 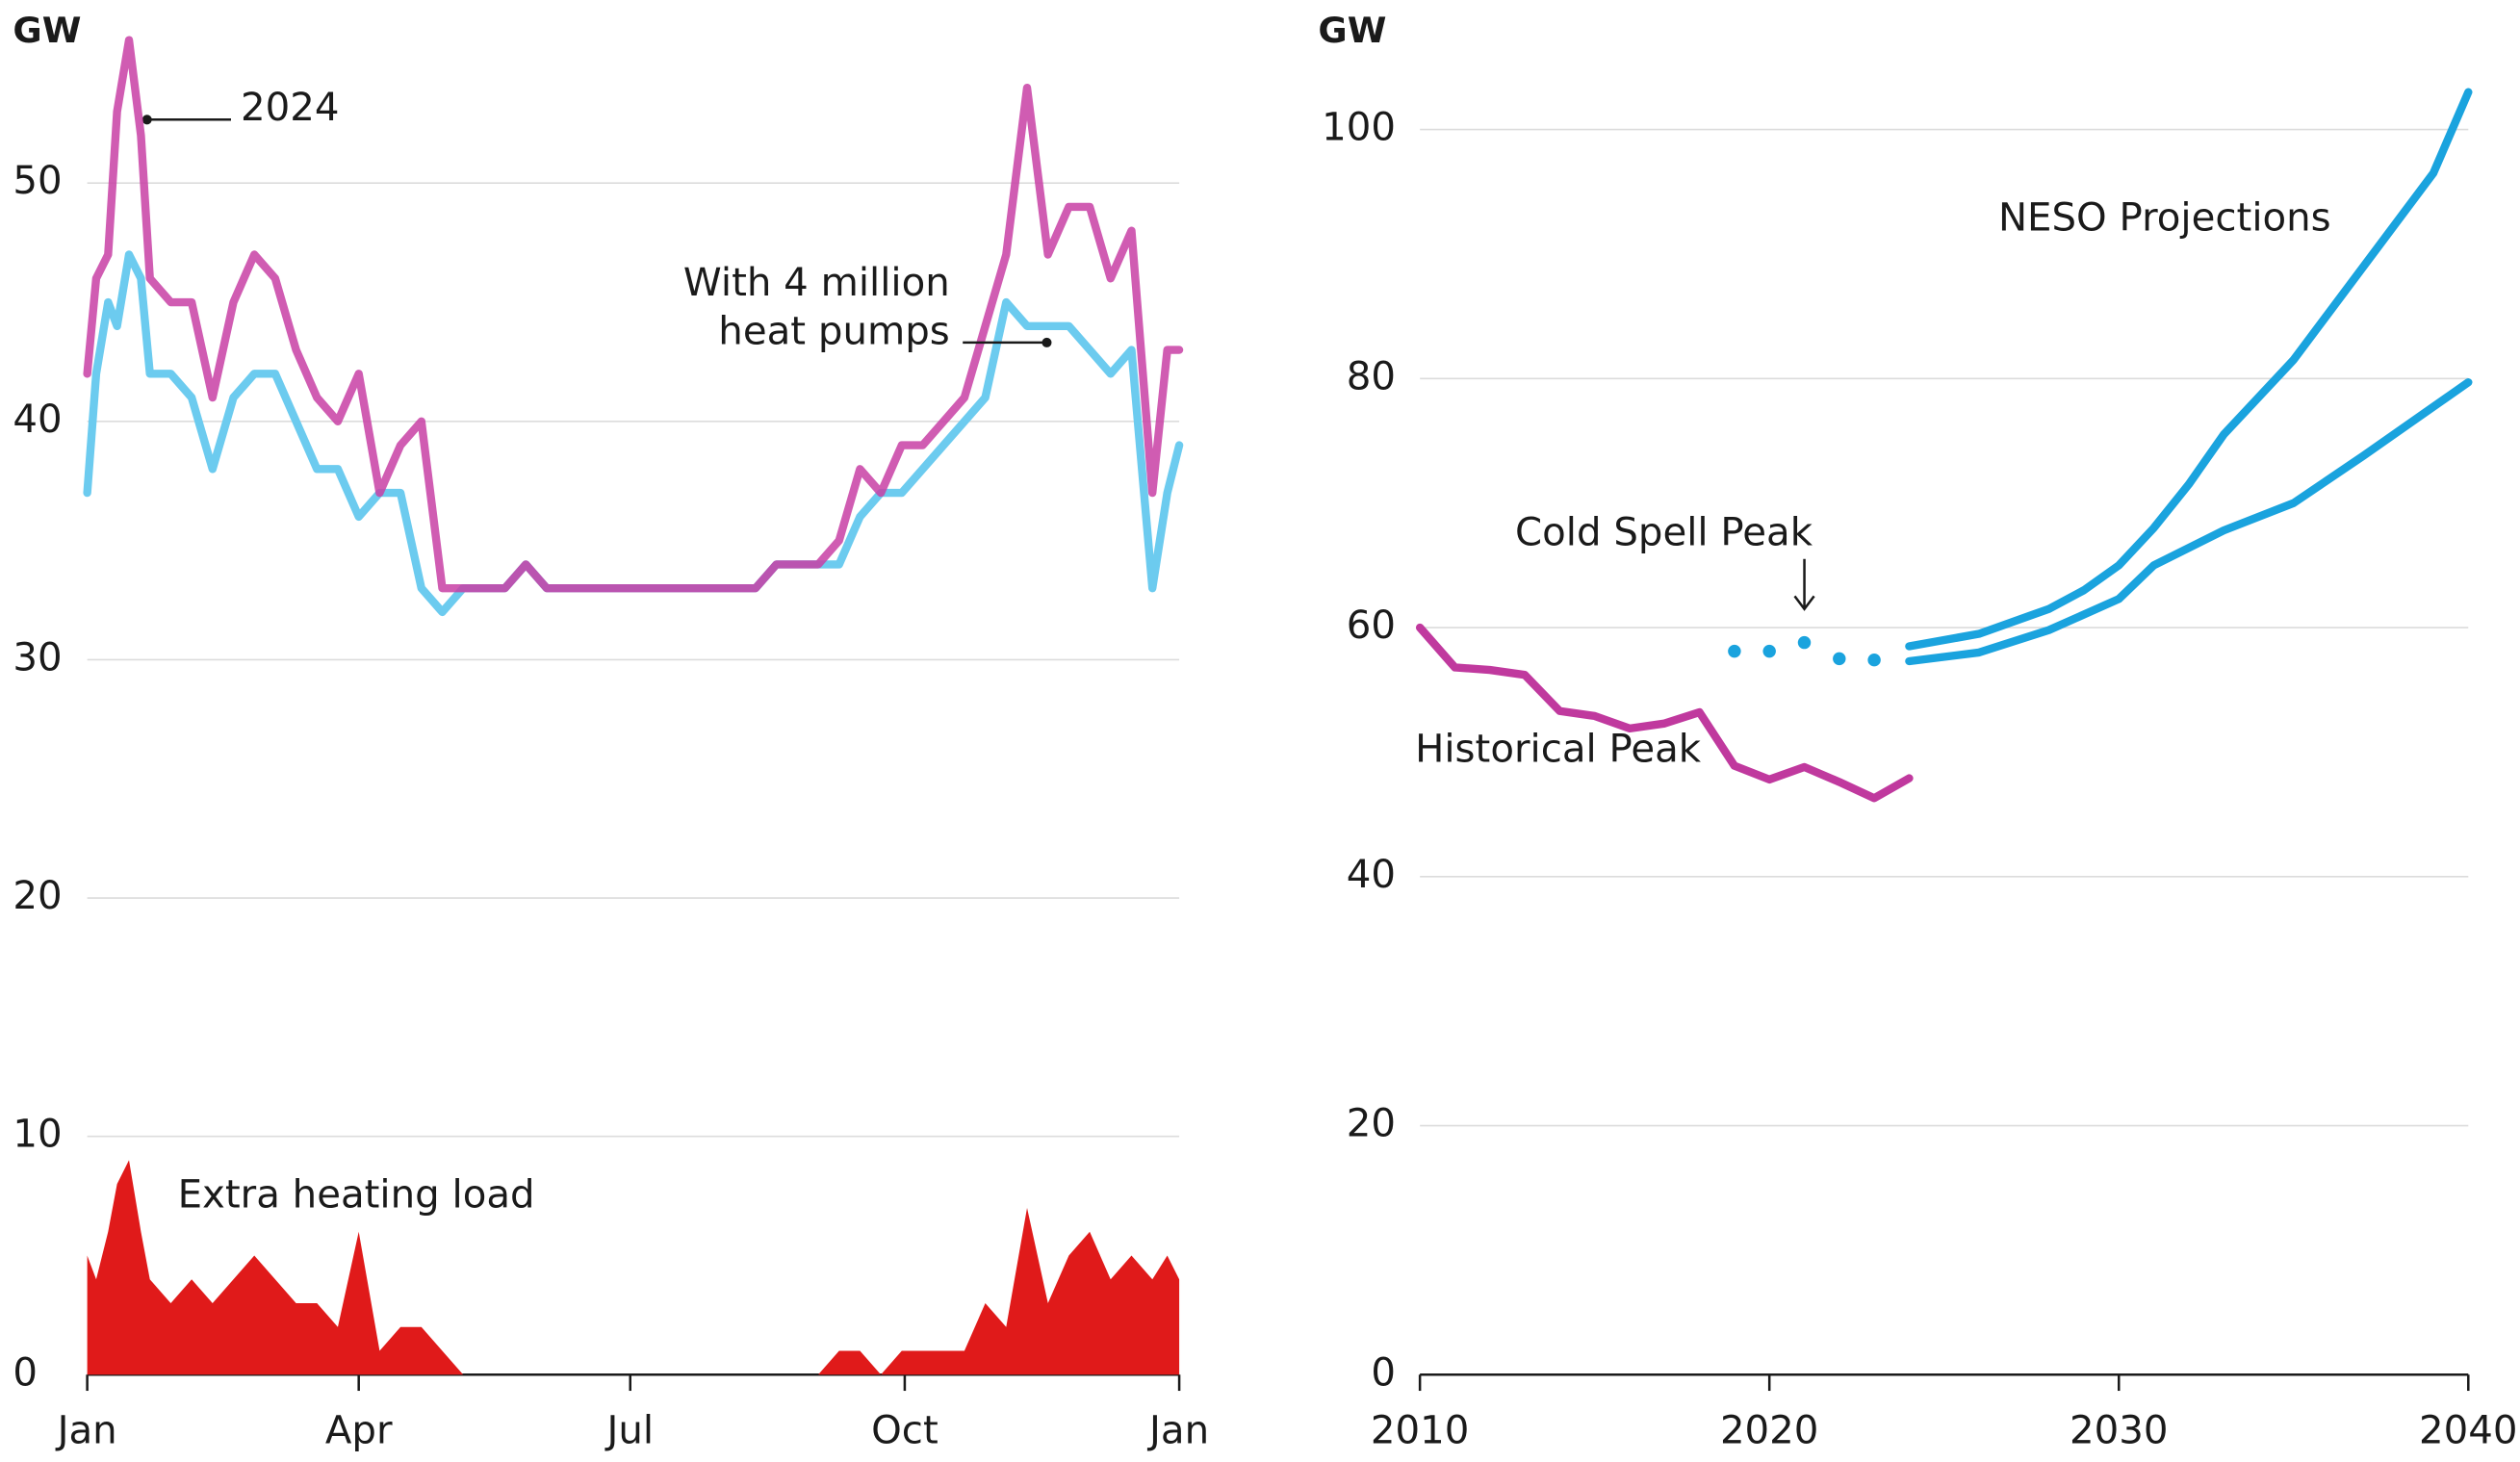 I want to click on x-tick-label: 2040, so click(x=2468, y=1431).